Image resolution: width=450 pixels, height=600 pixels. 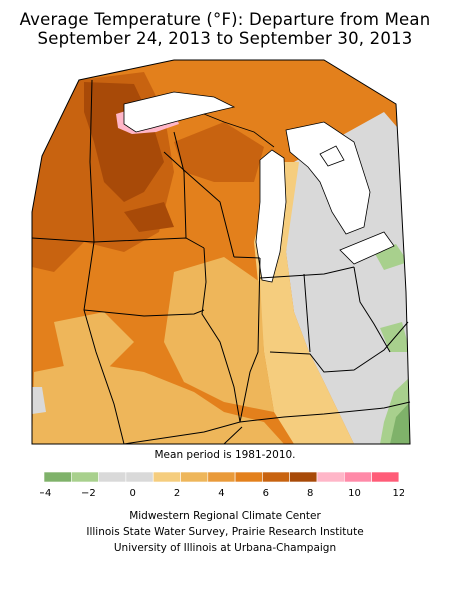 What do you see at coordinates (225, 455) in the screenshot?
I see `mean-period-note: Mean period is 1981-2010.` at bounding box center [225, 455].